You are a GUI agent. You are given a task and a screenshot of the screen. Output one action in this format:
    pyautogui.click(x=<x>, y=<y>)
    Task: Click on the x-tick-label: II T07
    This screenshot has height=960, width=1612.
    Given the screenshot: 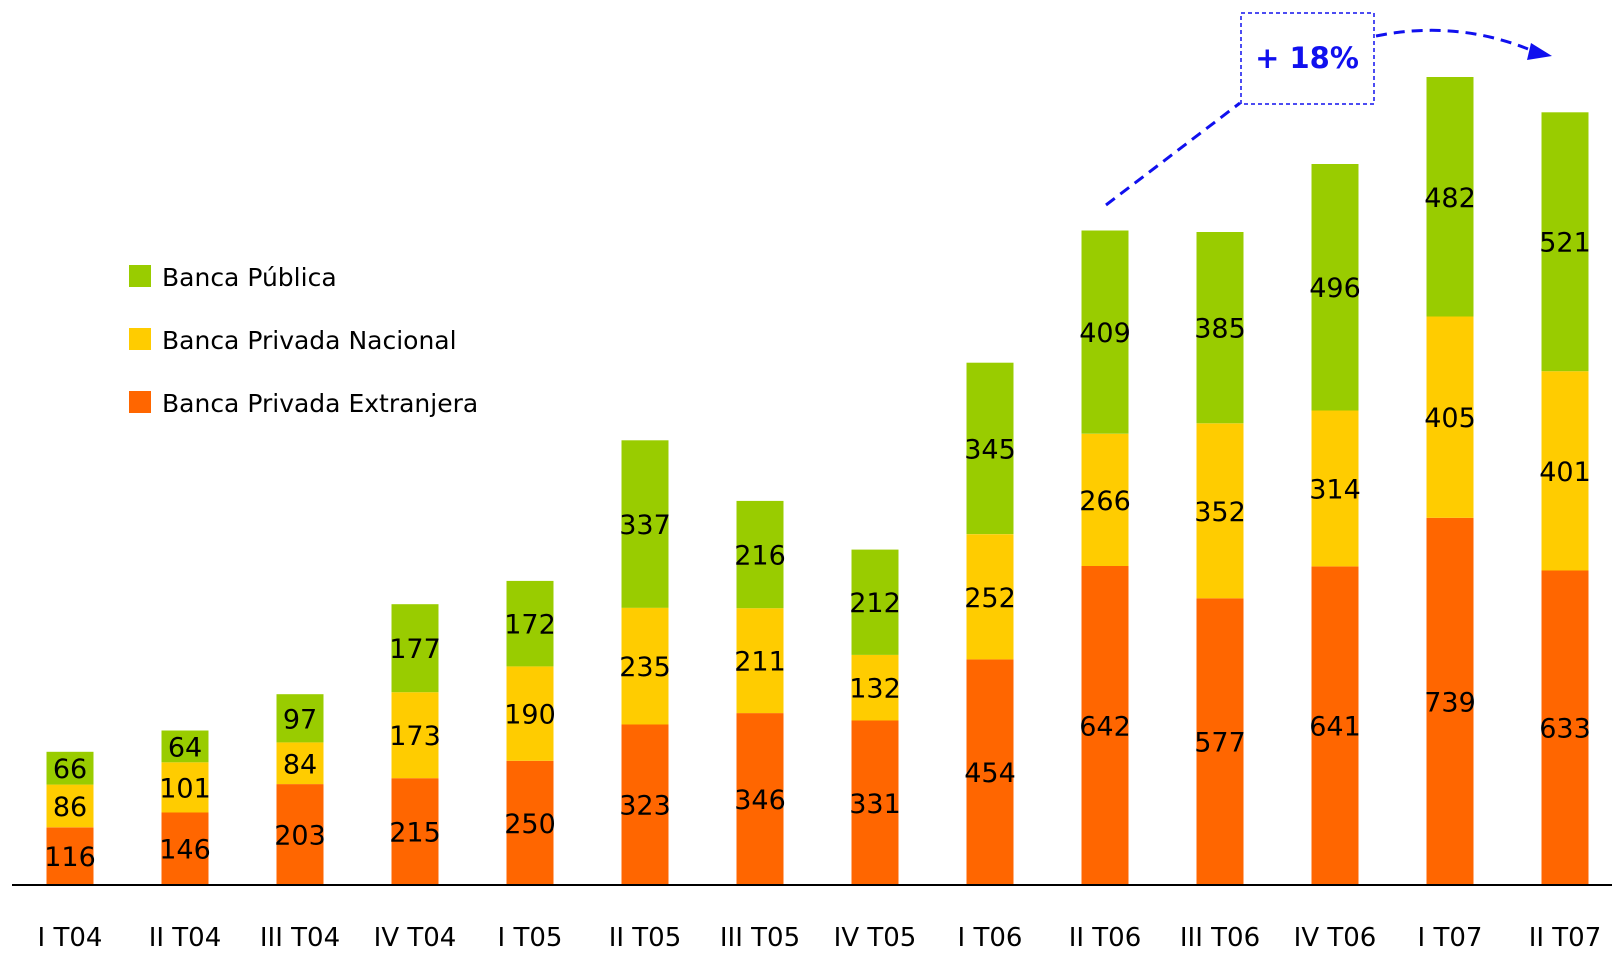 What is the action you would take?
    pyautogui.click(x=1565, y=938)
    